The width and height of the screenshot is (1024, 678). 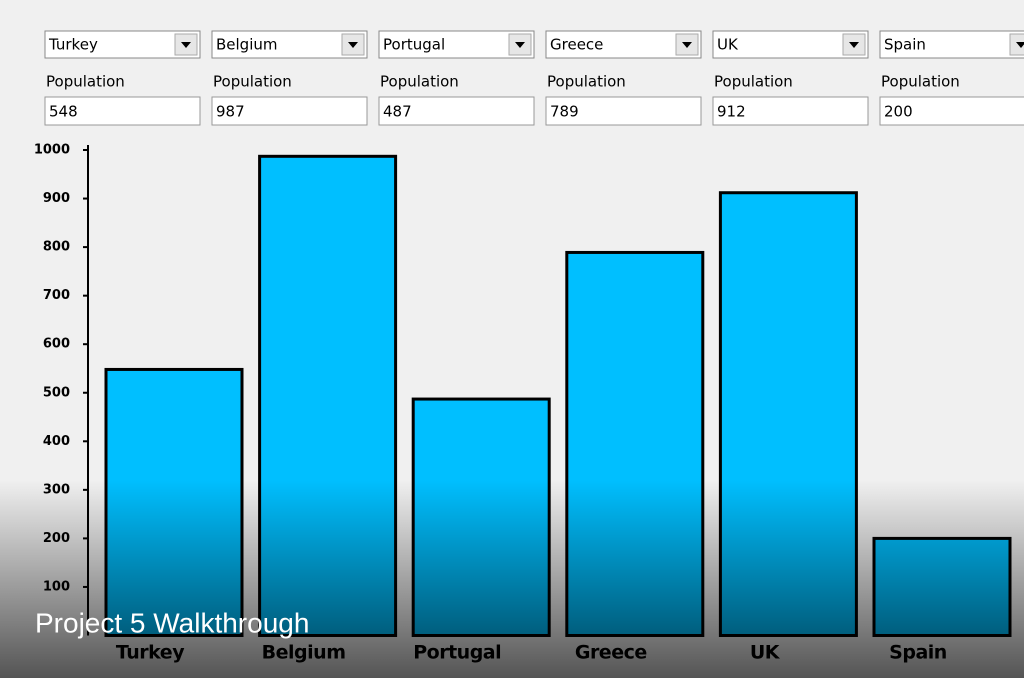 I want to click on dropdown-button, so click(x=1016, y=44).